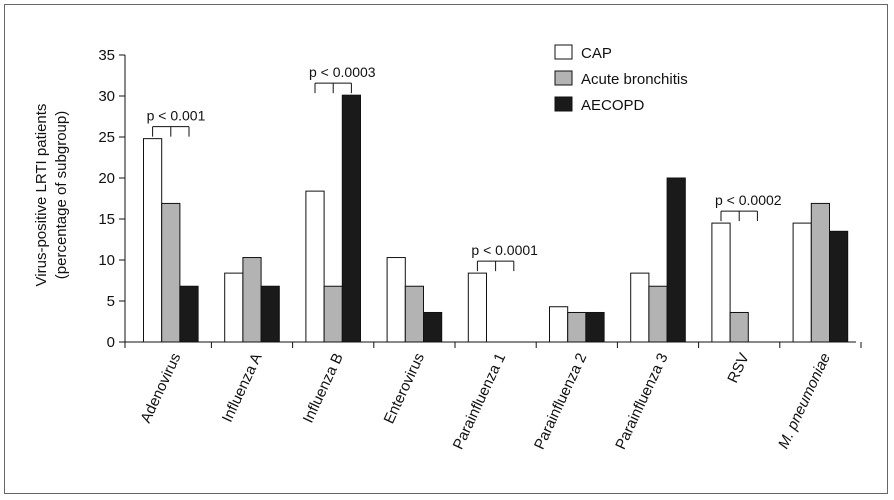 The image size is (894, 500). I want to click on legend-label: Acute bronchitis, so click(634, 79).